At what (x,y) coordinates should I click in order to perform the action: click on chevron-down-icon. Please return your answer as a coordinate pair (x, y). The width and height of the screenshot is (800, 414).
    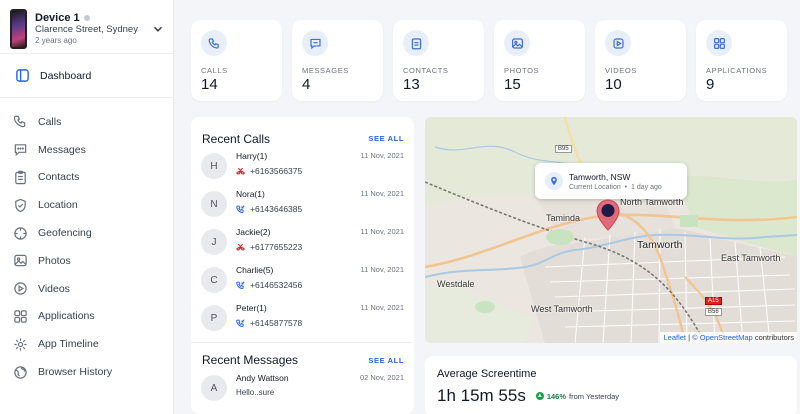
    Looking at the image, I should click on (158, 29).